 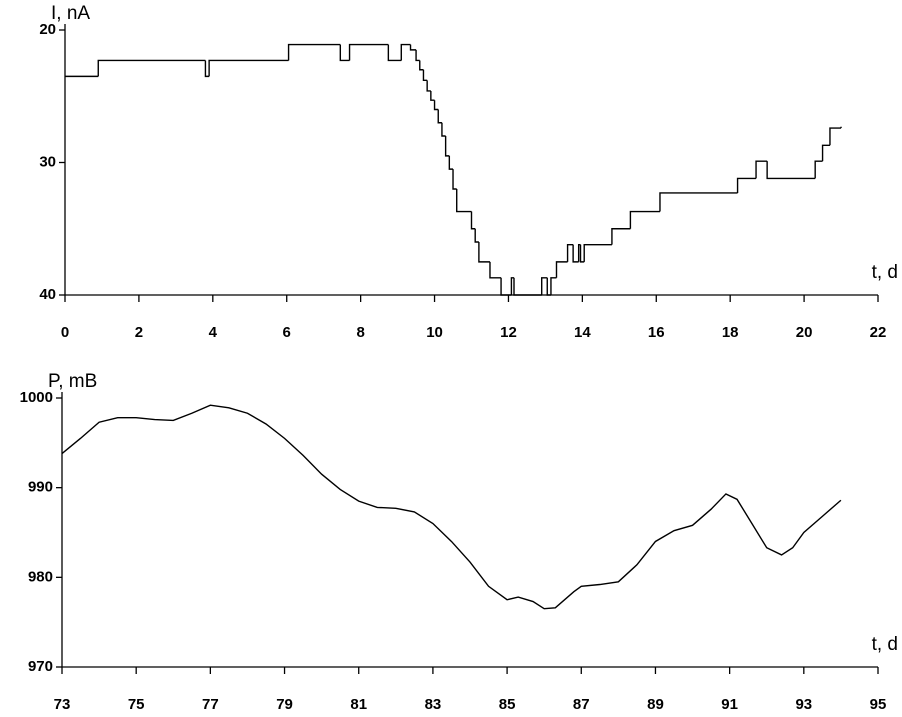 I want to click on x-tick-label: 16, so click(x=656, y=332).